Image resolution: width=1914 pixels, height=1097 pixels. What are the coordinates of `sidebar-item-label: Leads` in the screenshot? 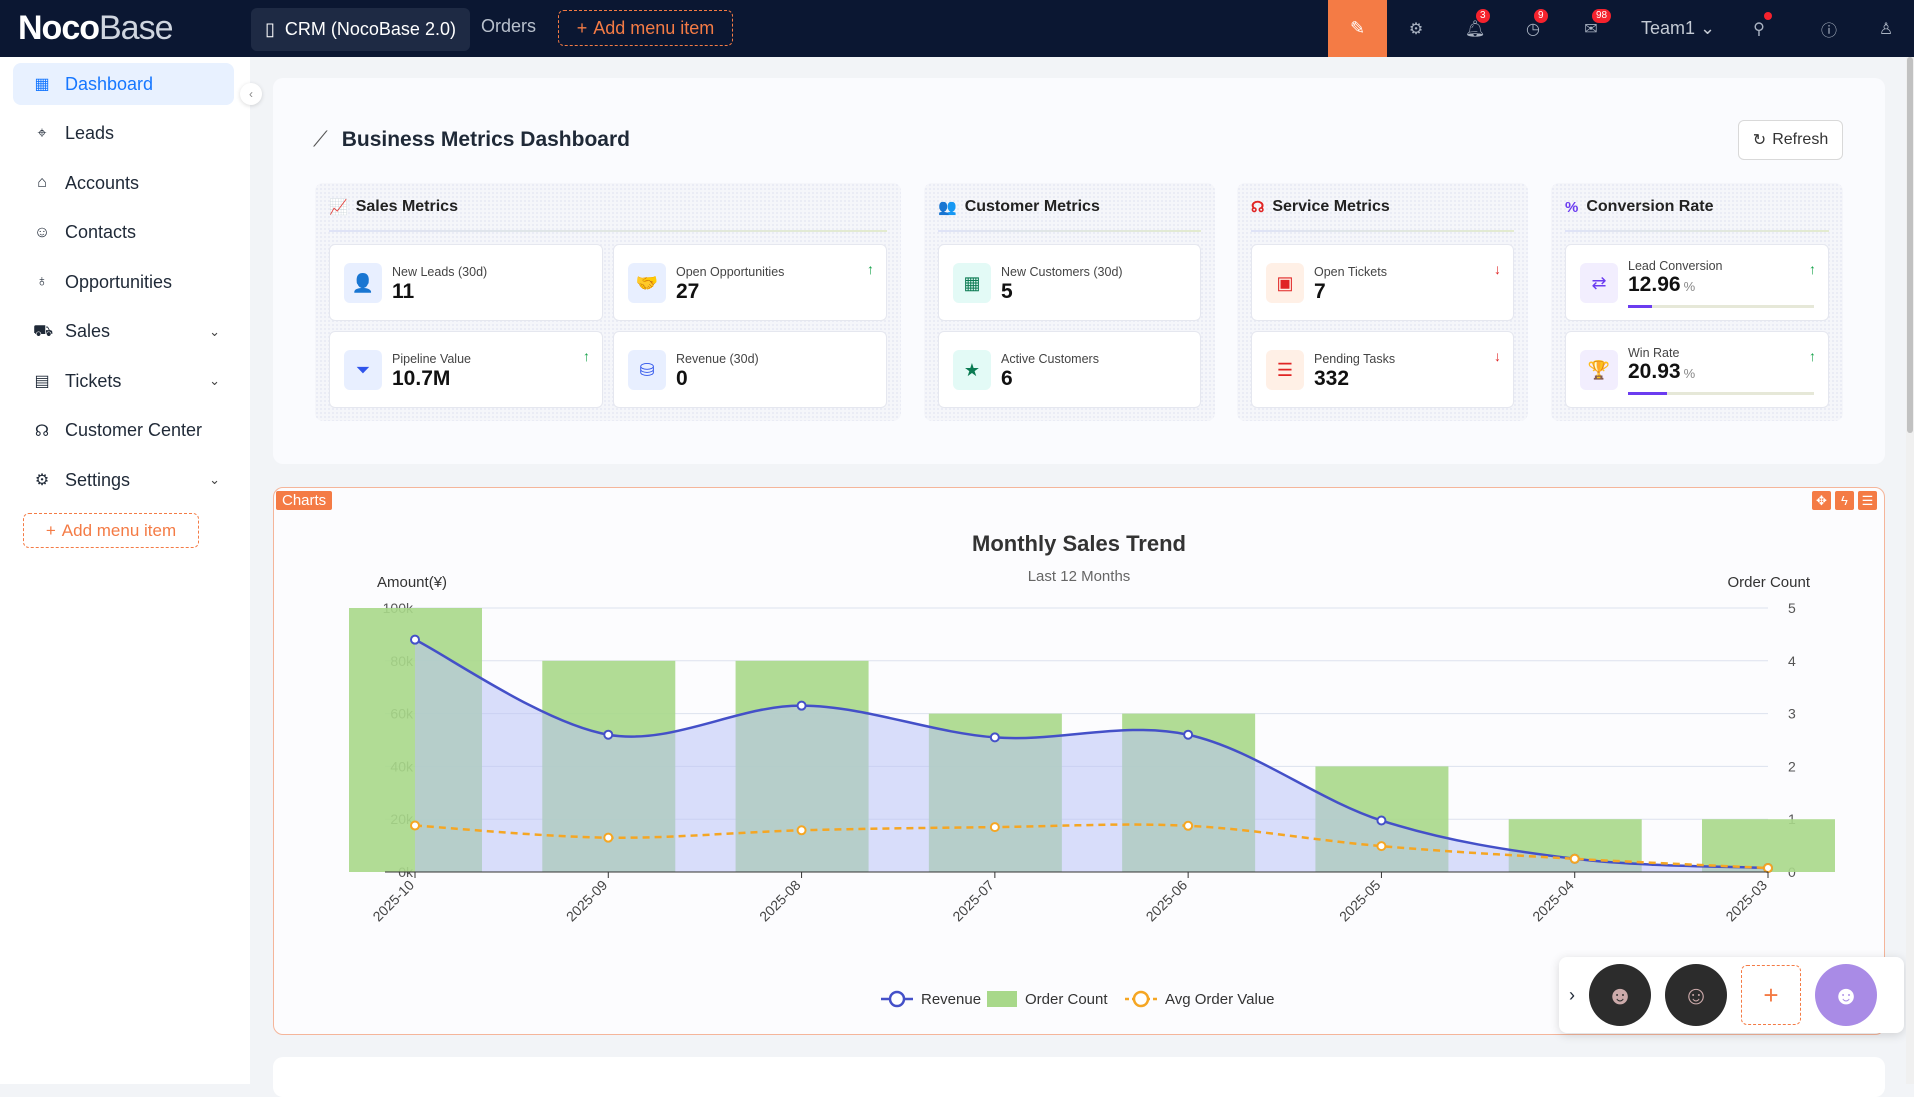 It's located at (90, 133).